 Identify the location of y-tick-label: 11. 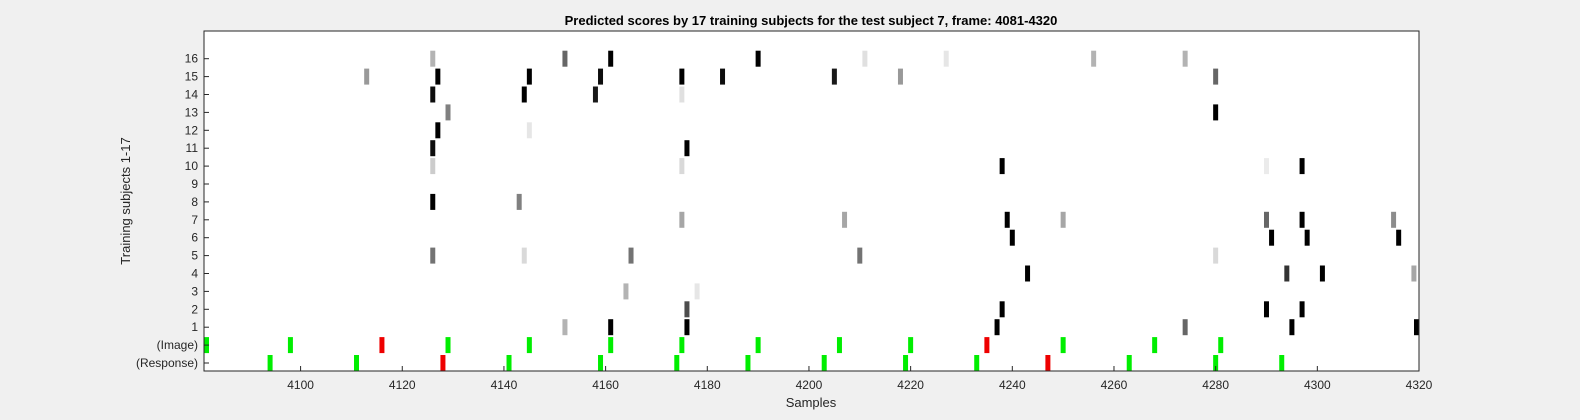
(192, 148).